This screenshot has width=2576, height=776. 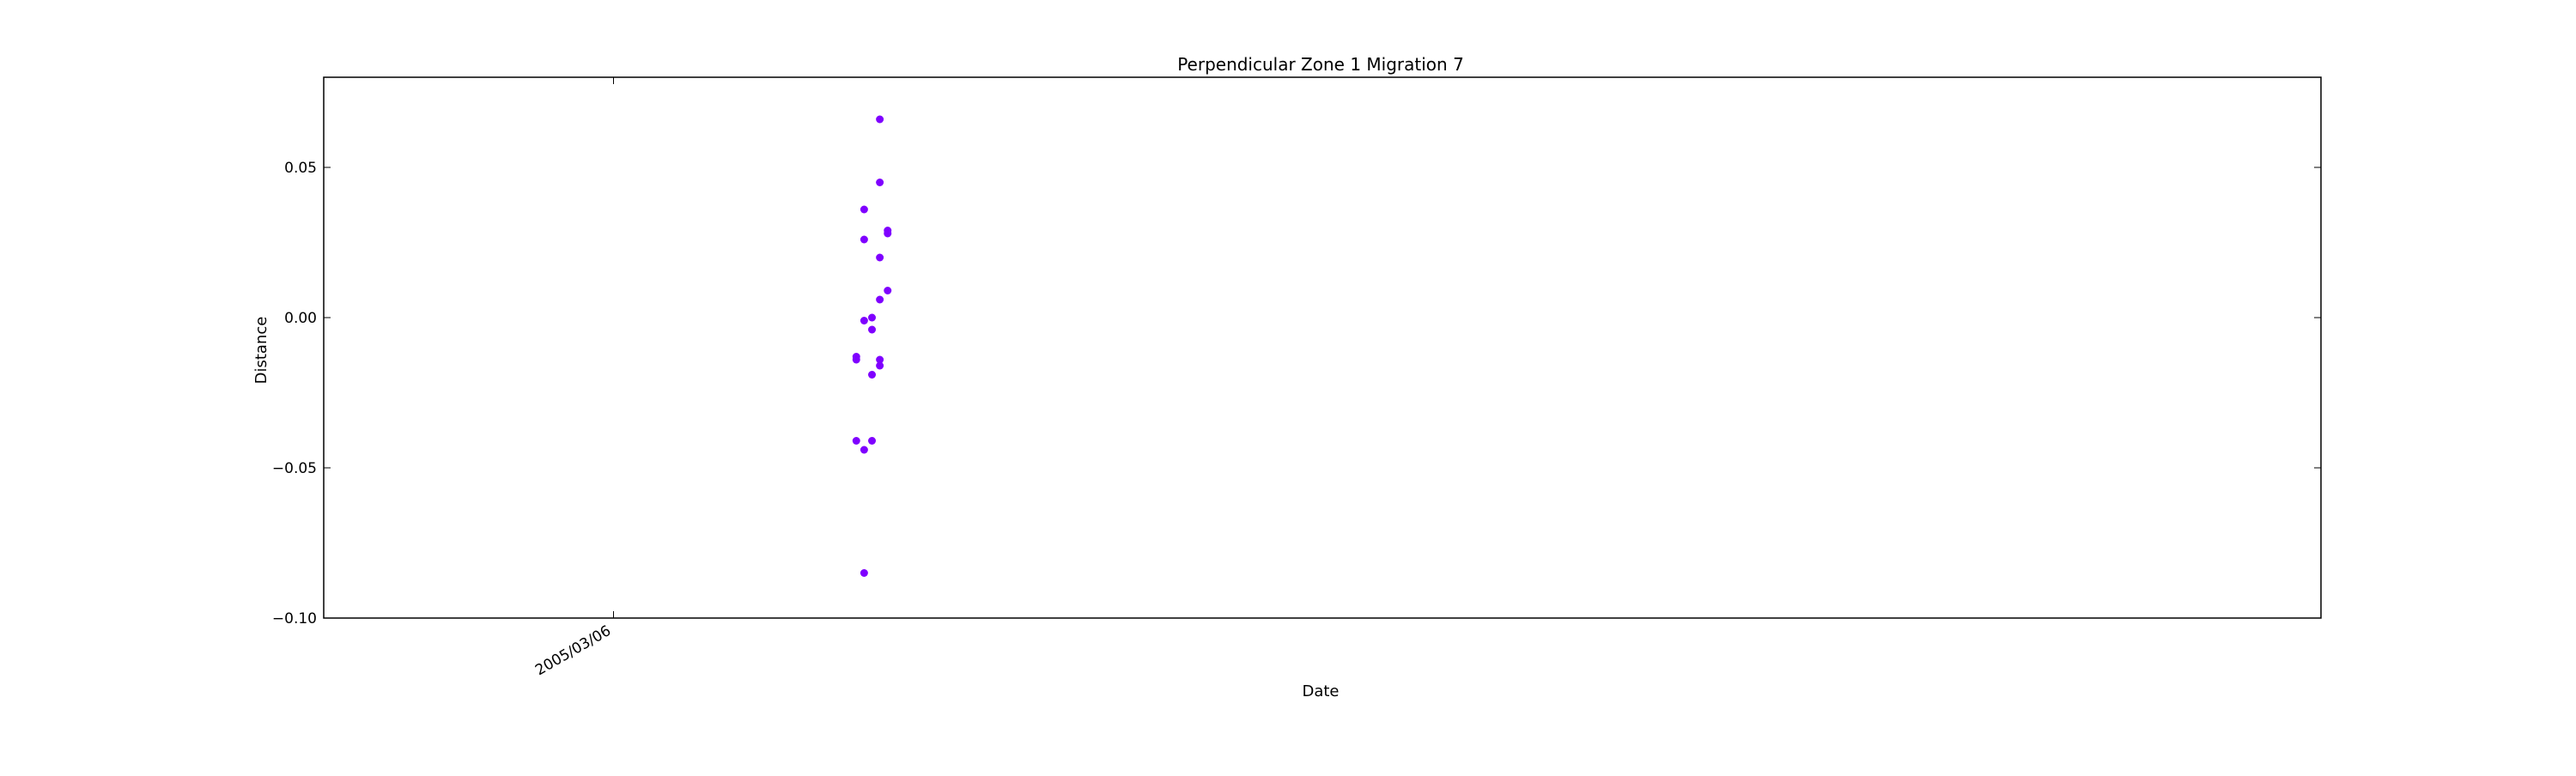 I want to click on x-tick-label: 2005/03/06, so click(x=573, y=651).